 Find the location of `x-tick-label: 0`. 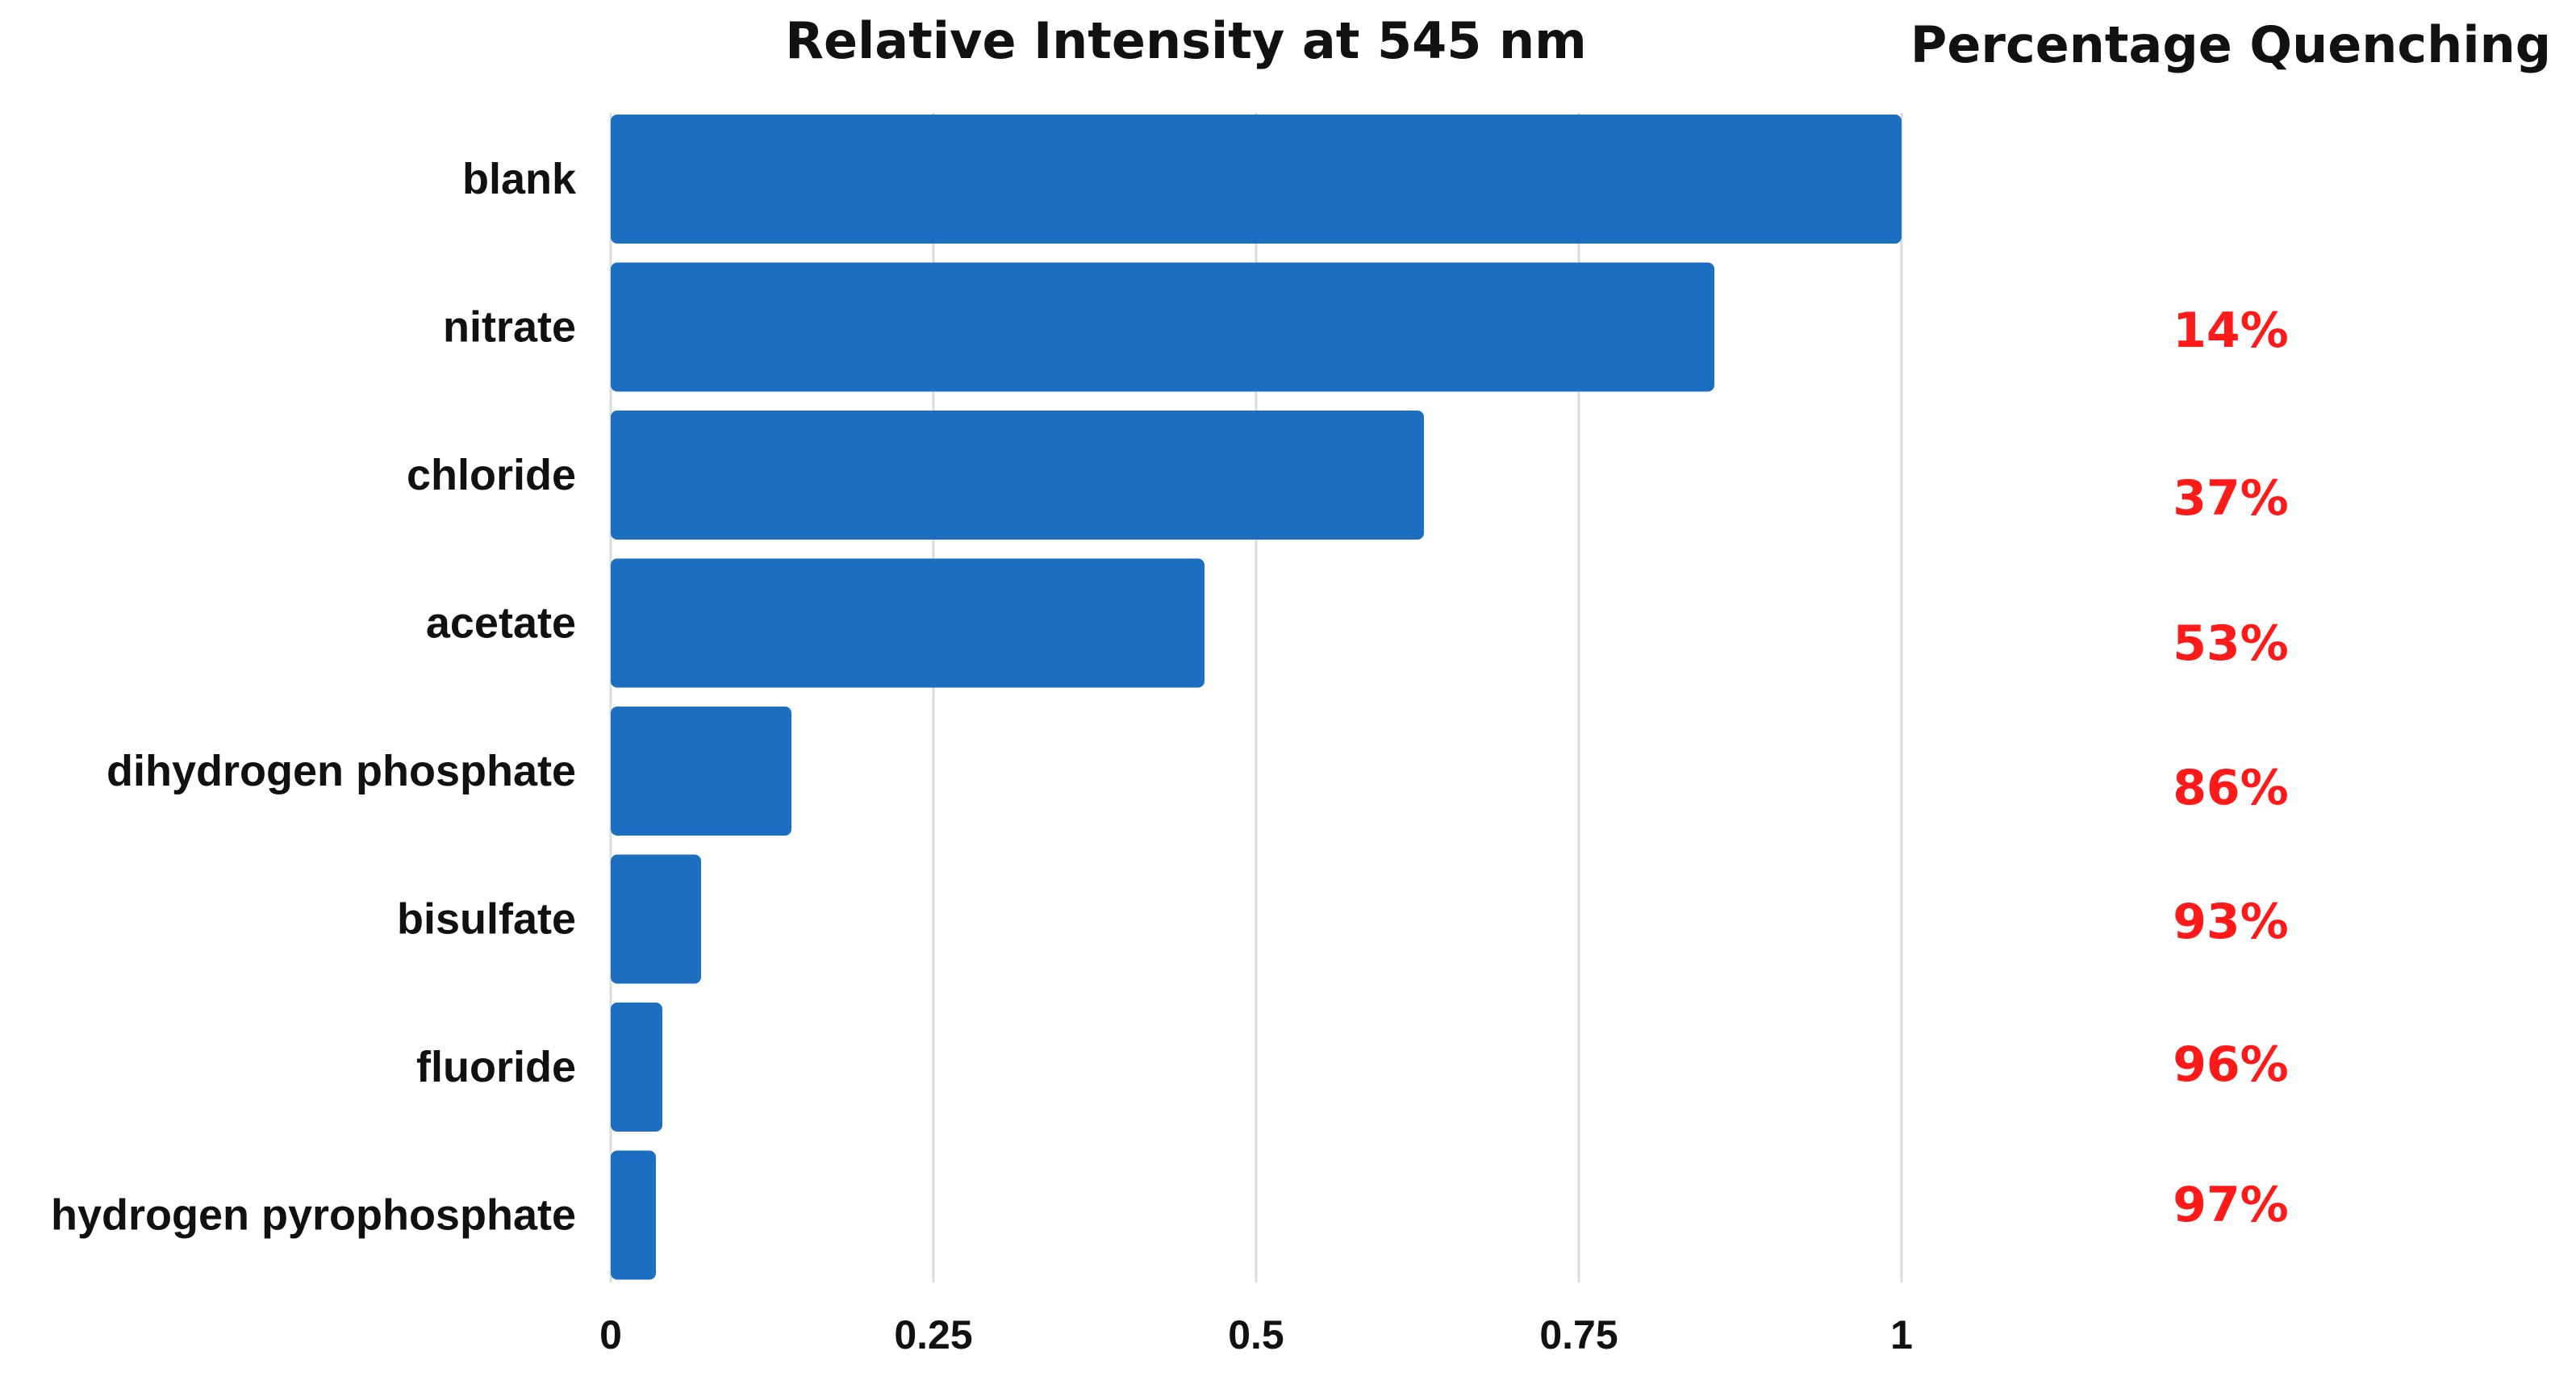

x-tick-label: 0 is located at coordinates (610, 1334).